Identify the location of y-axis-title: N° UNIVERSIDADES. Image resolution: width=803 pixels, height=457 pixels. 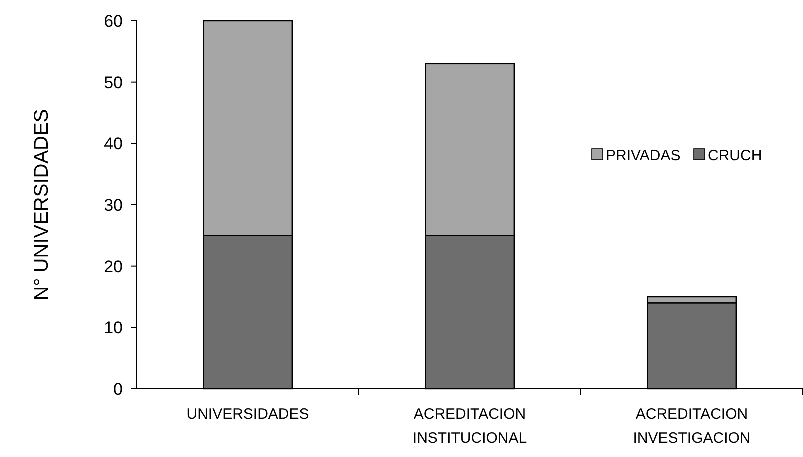
(42, 205).